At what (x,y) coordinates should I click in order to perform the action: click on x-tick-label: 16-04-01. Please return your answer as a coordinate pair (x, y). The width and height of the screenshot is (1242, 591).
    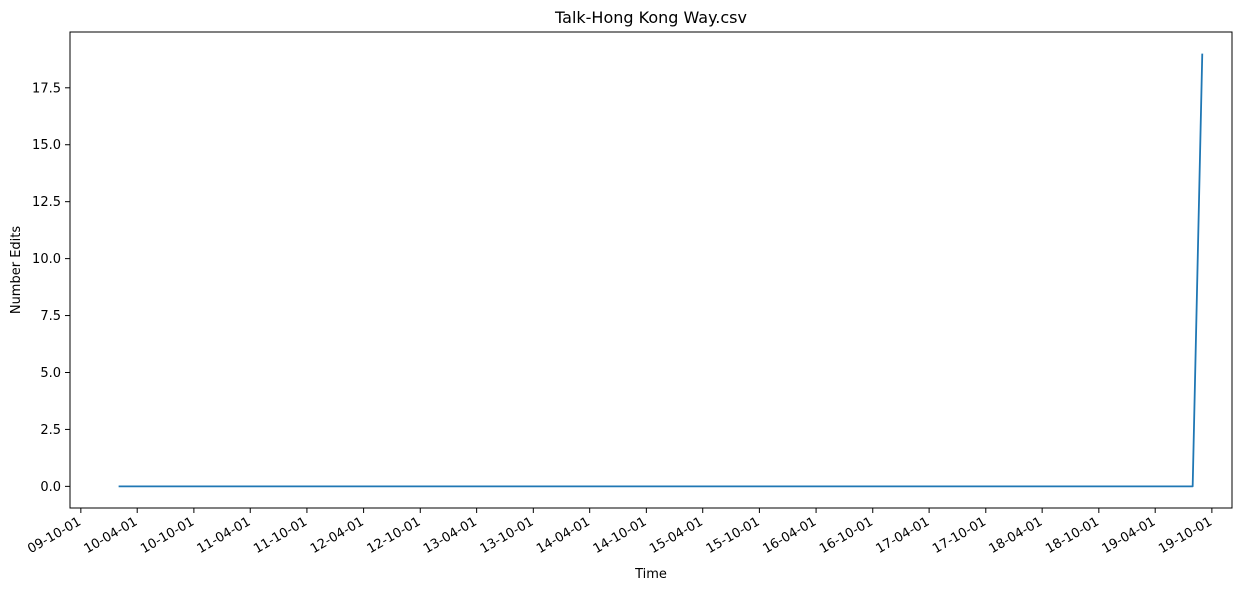
    Looking at the image, I should click on (789, 535).